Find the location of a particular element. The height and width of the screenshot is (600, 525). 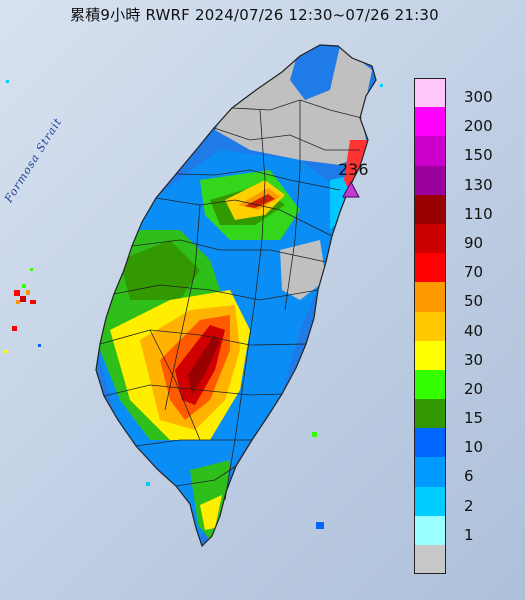

legend-row: 10 is located at coordinates (462, 443).